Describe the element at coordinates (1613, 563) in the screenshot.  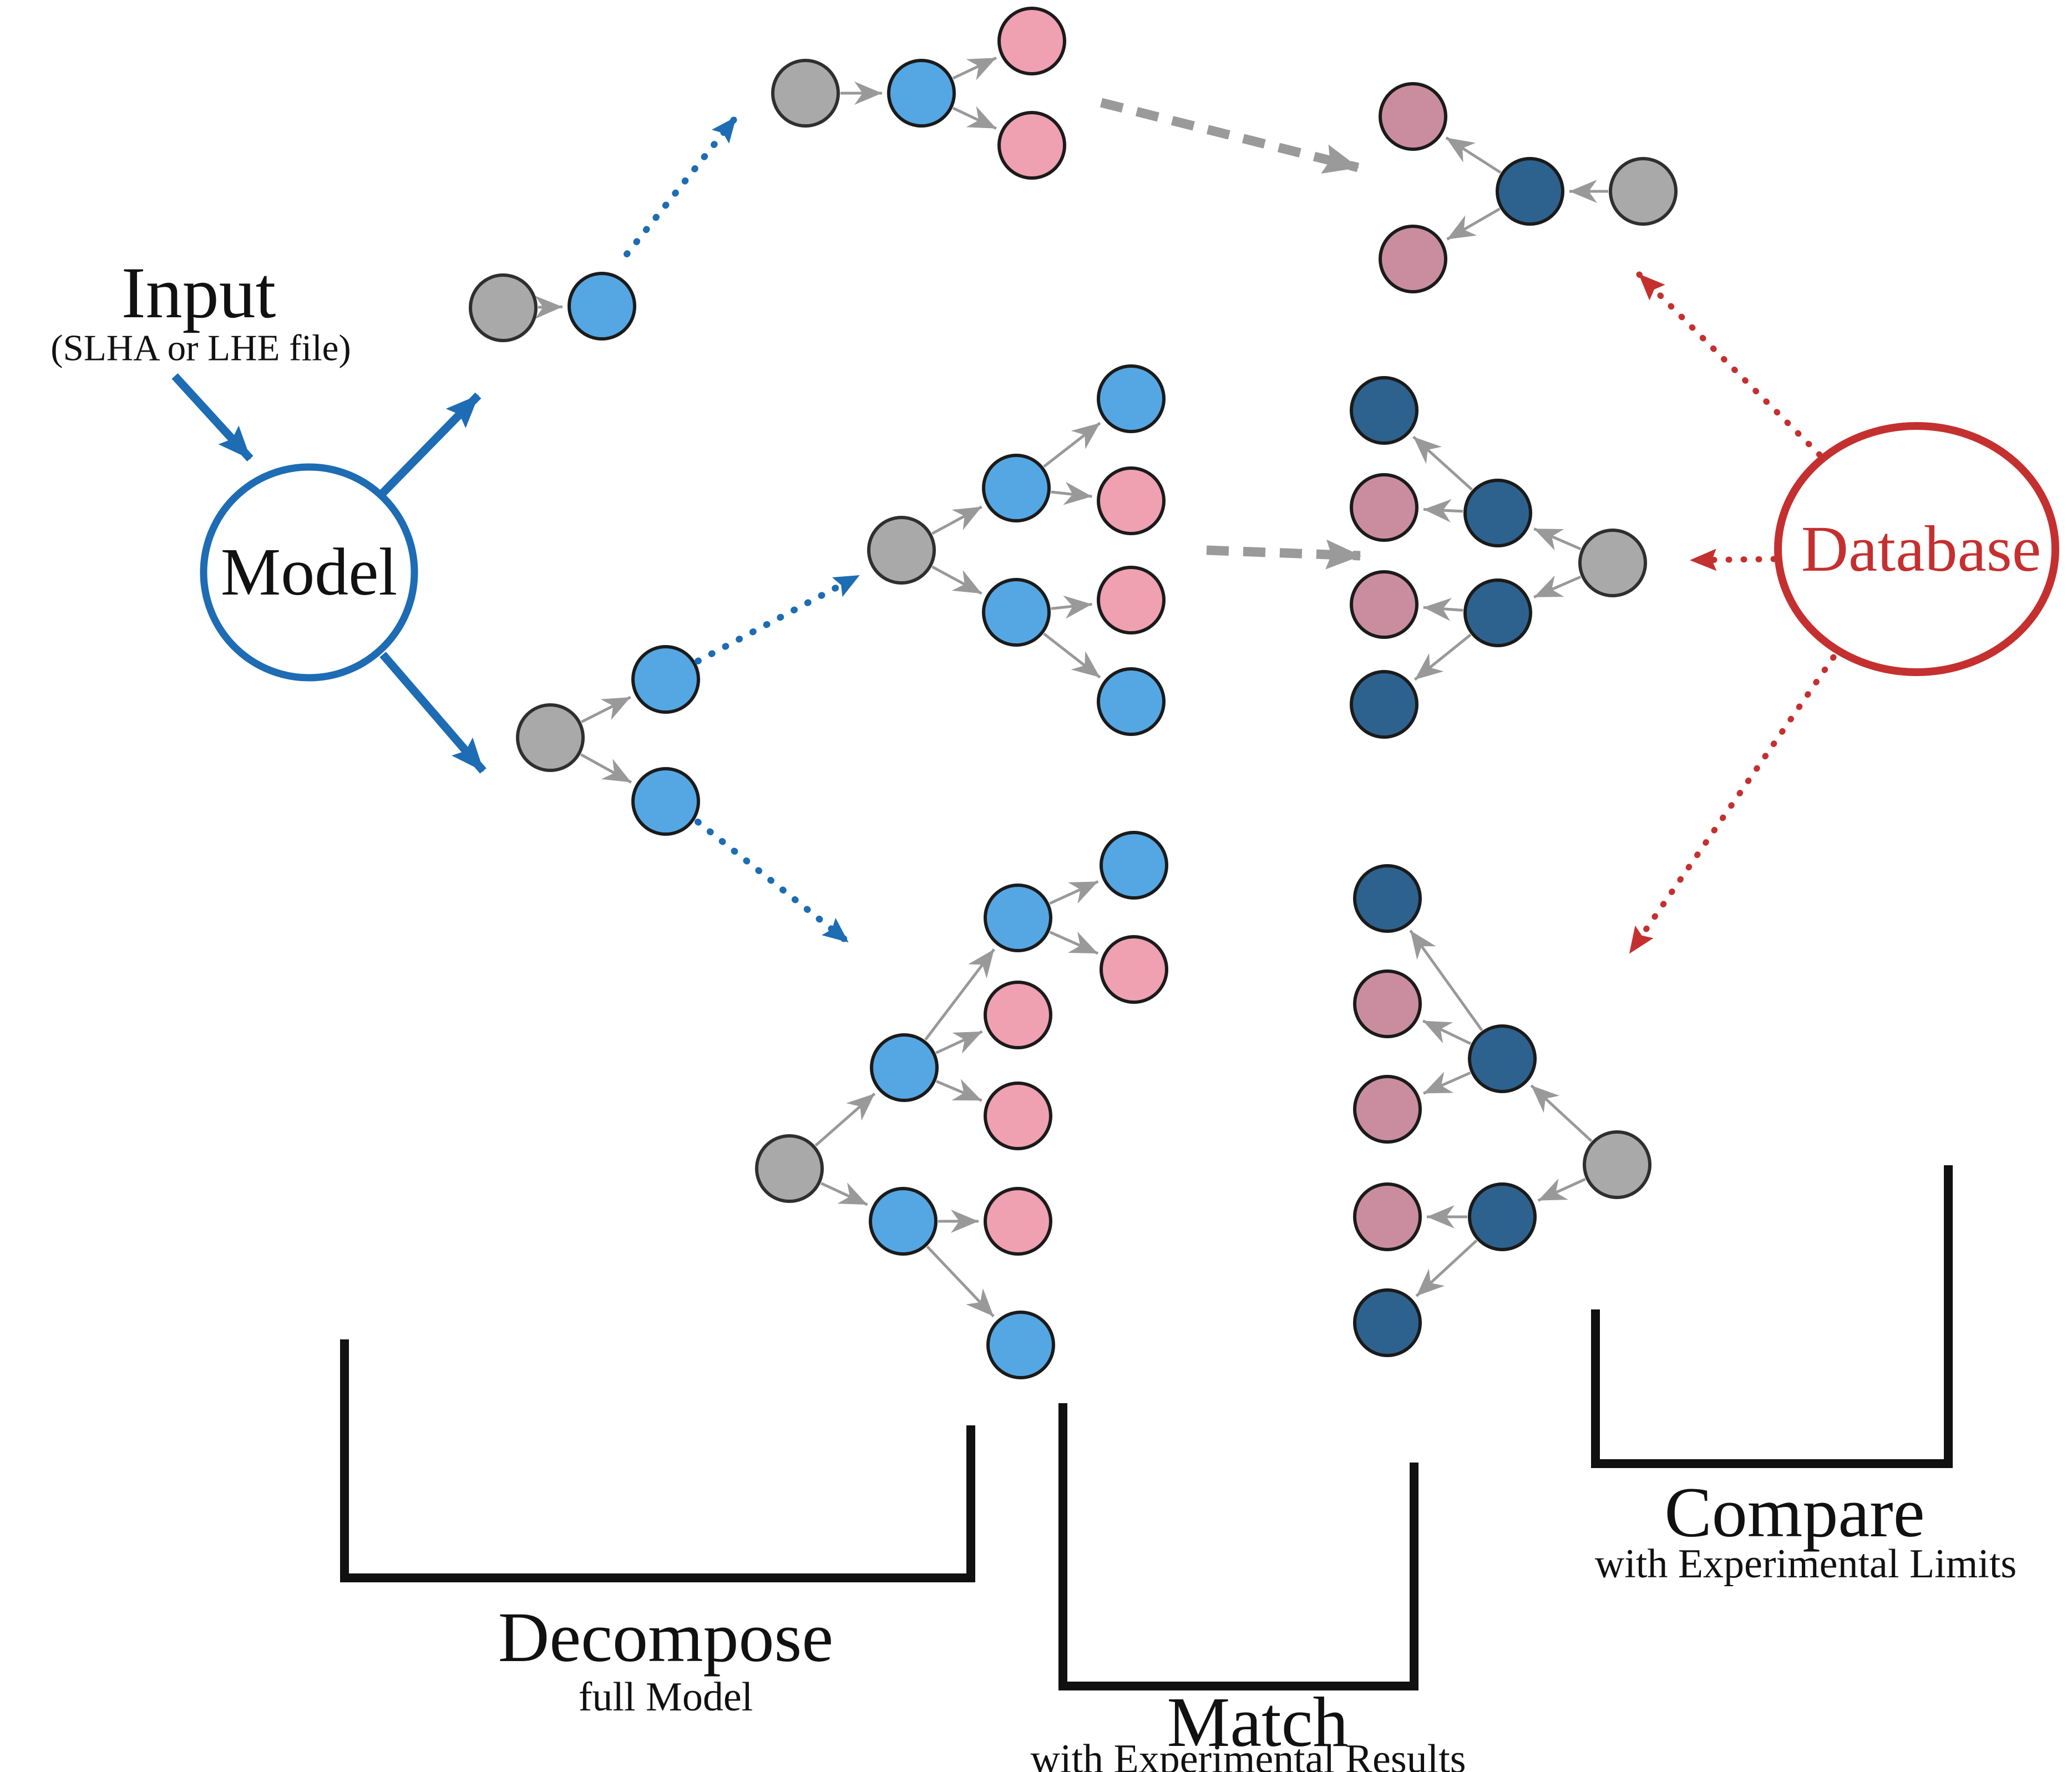
I see `node-e-gray` at that location.